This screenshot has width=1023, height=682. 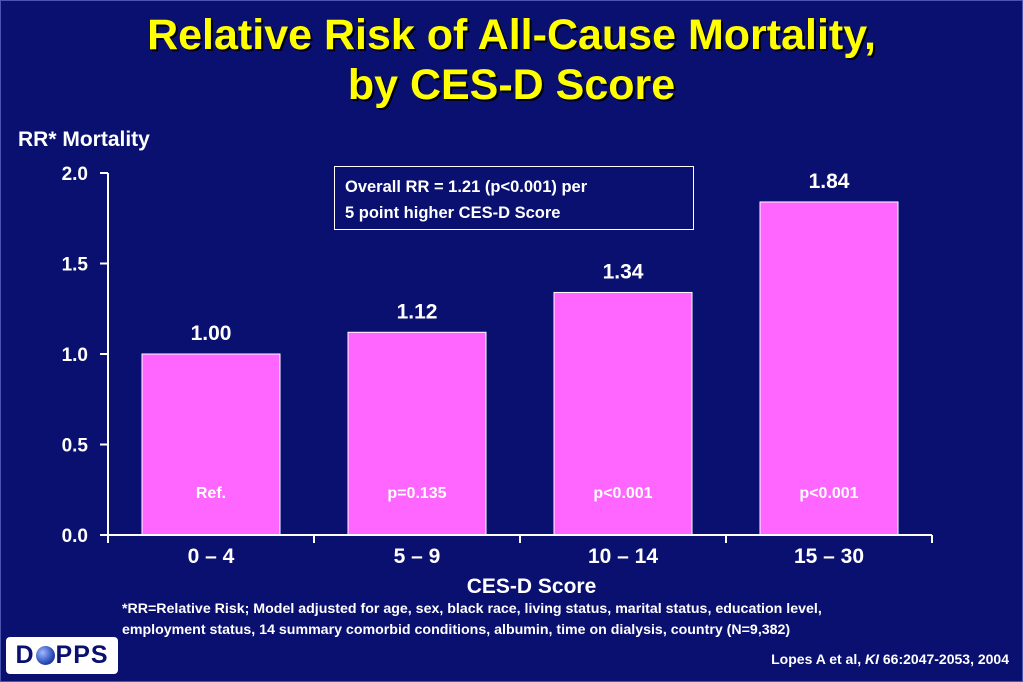 I want to click on x-tick-label: 5 – 9, so click(x=417, y=556).